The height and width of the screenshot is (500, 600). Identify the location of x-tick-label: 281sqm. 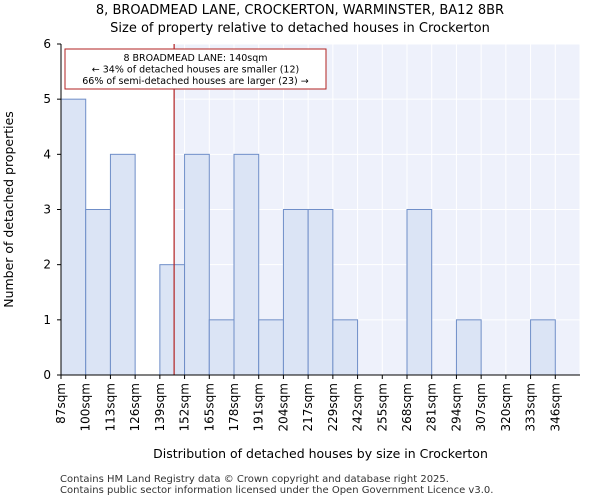
(432, 407).